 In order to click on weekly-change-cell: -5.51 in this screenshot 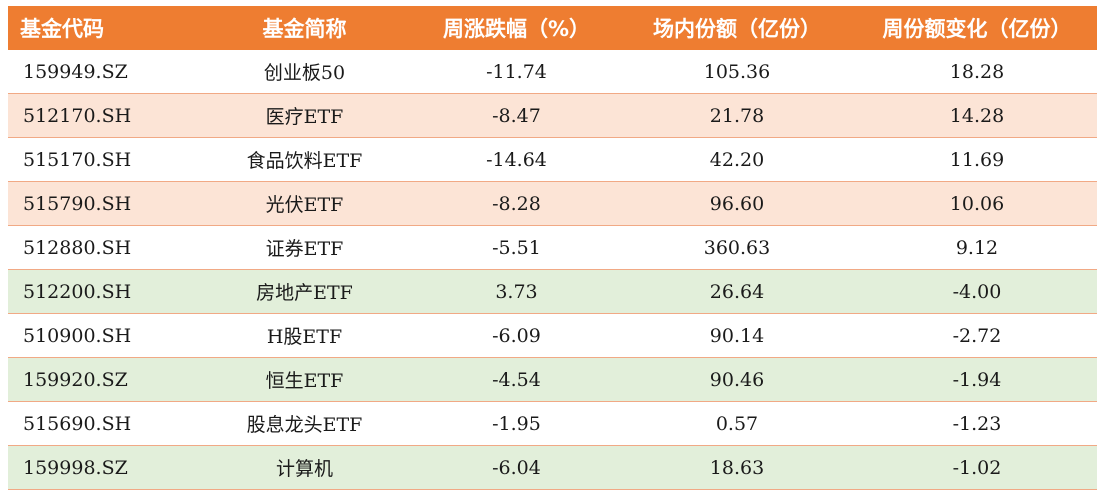, I will do `click(516, 247)`.